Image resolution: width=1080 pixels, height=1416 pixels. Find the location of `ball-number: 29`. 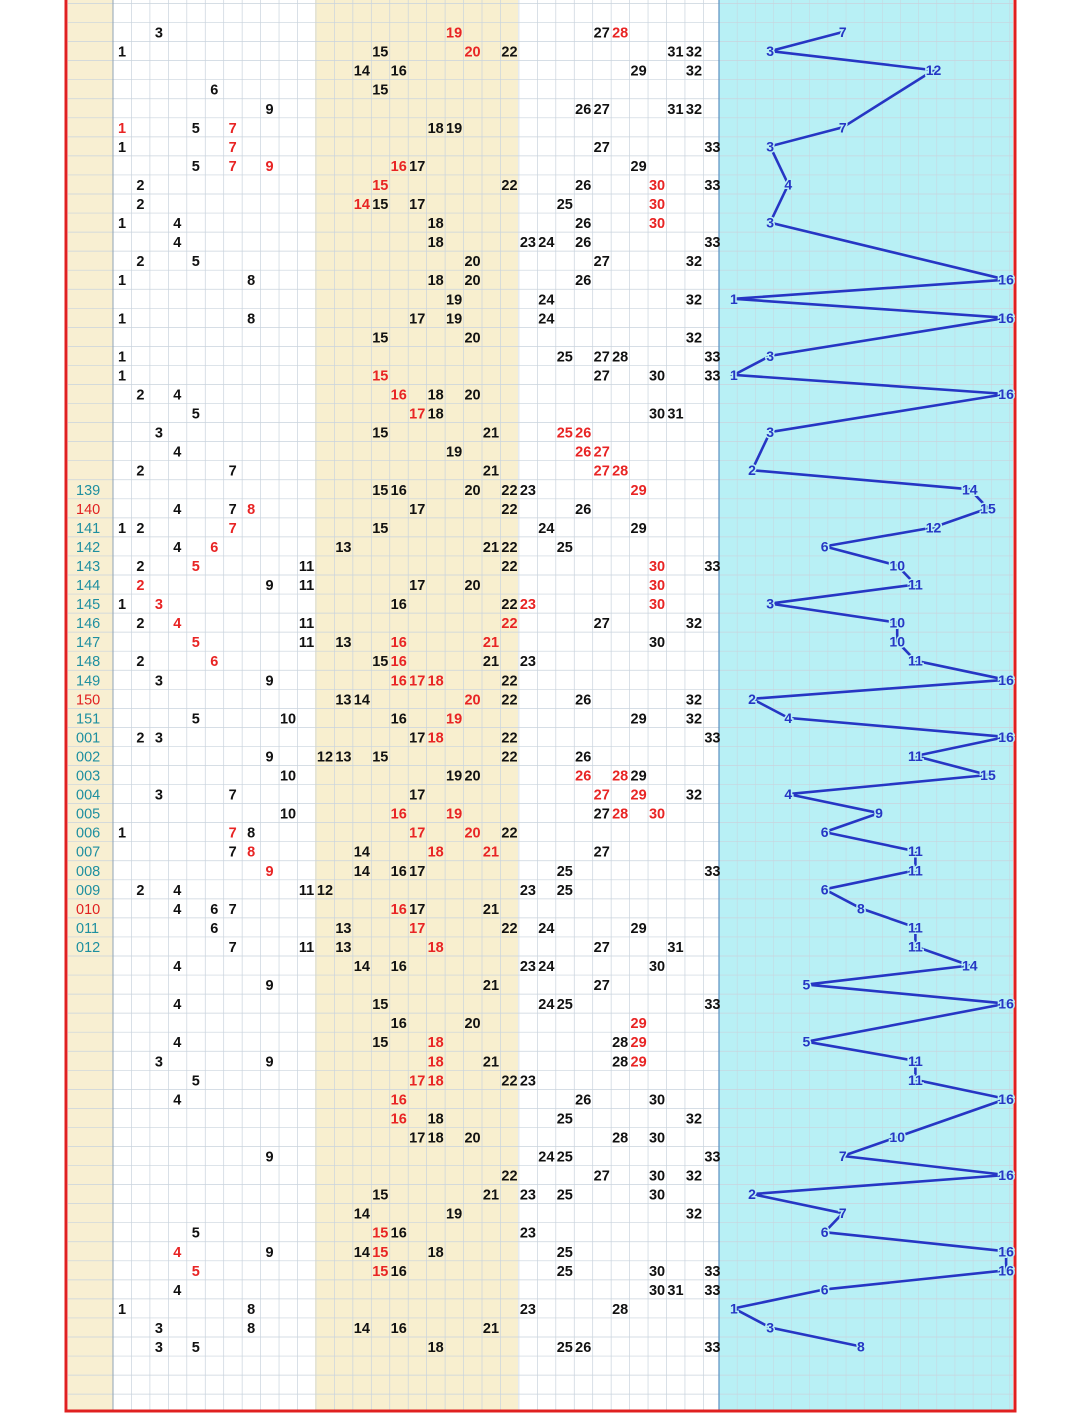

ball-number: 29 is located at coordinates (639, 1062).